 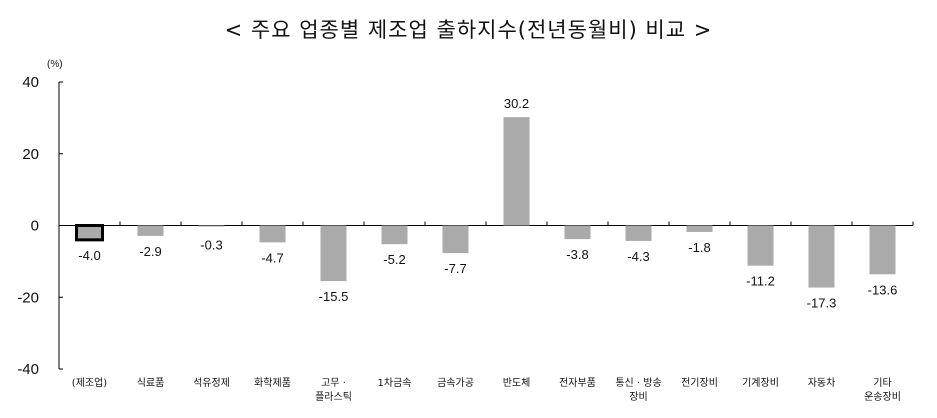 What do you see at coordinates (211, 383) in the screenshot?
I see `category-label: 석유정제` at bounding box center [211, 383].